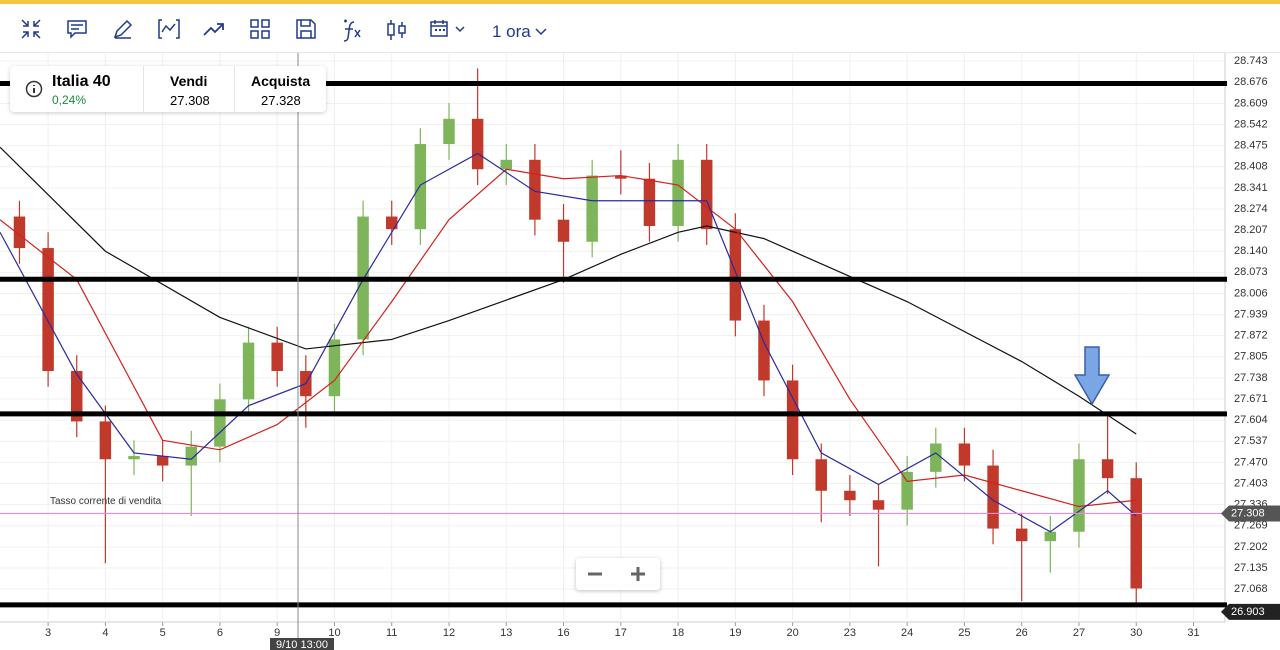 The image size is (1280, 650). I want to click on zoom-out, so click(595, 574).